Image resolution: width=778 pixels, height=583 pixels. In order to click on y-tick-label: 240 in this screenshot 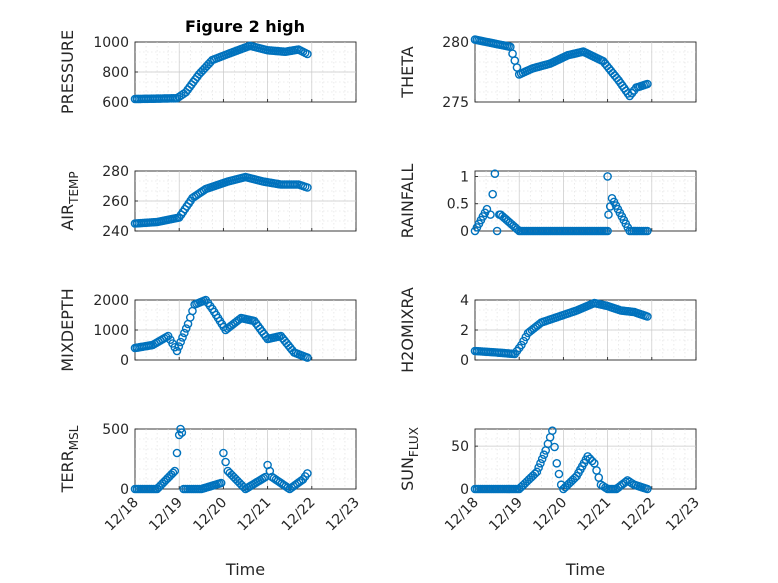, I will do `click(115, 232)`.